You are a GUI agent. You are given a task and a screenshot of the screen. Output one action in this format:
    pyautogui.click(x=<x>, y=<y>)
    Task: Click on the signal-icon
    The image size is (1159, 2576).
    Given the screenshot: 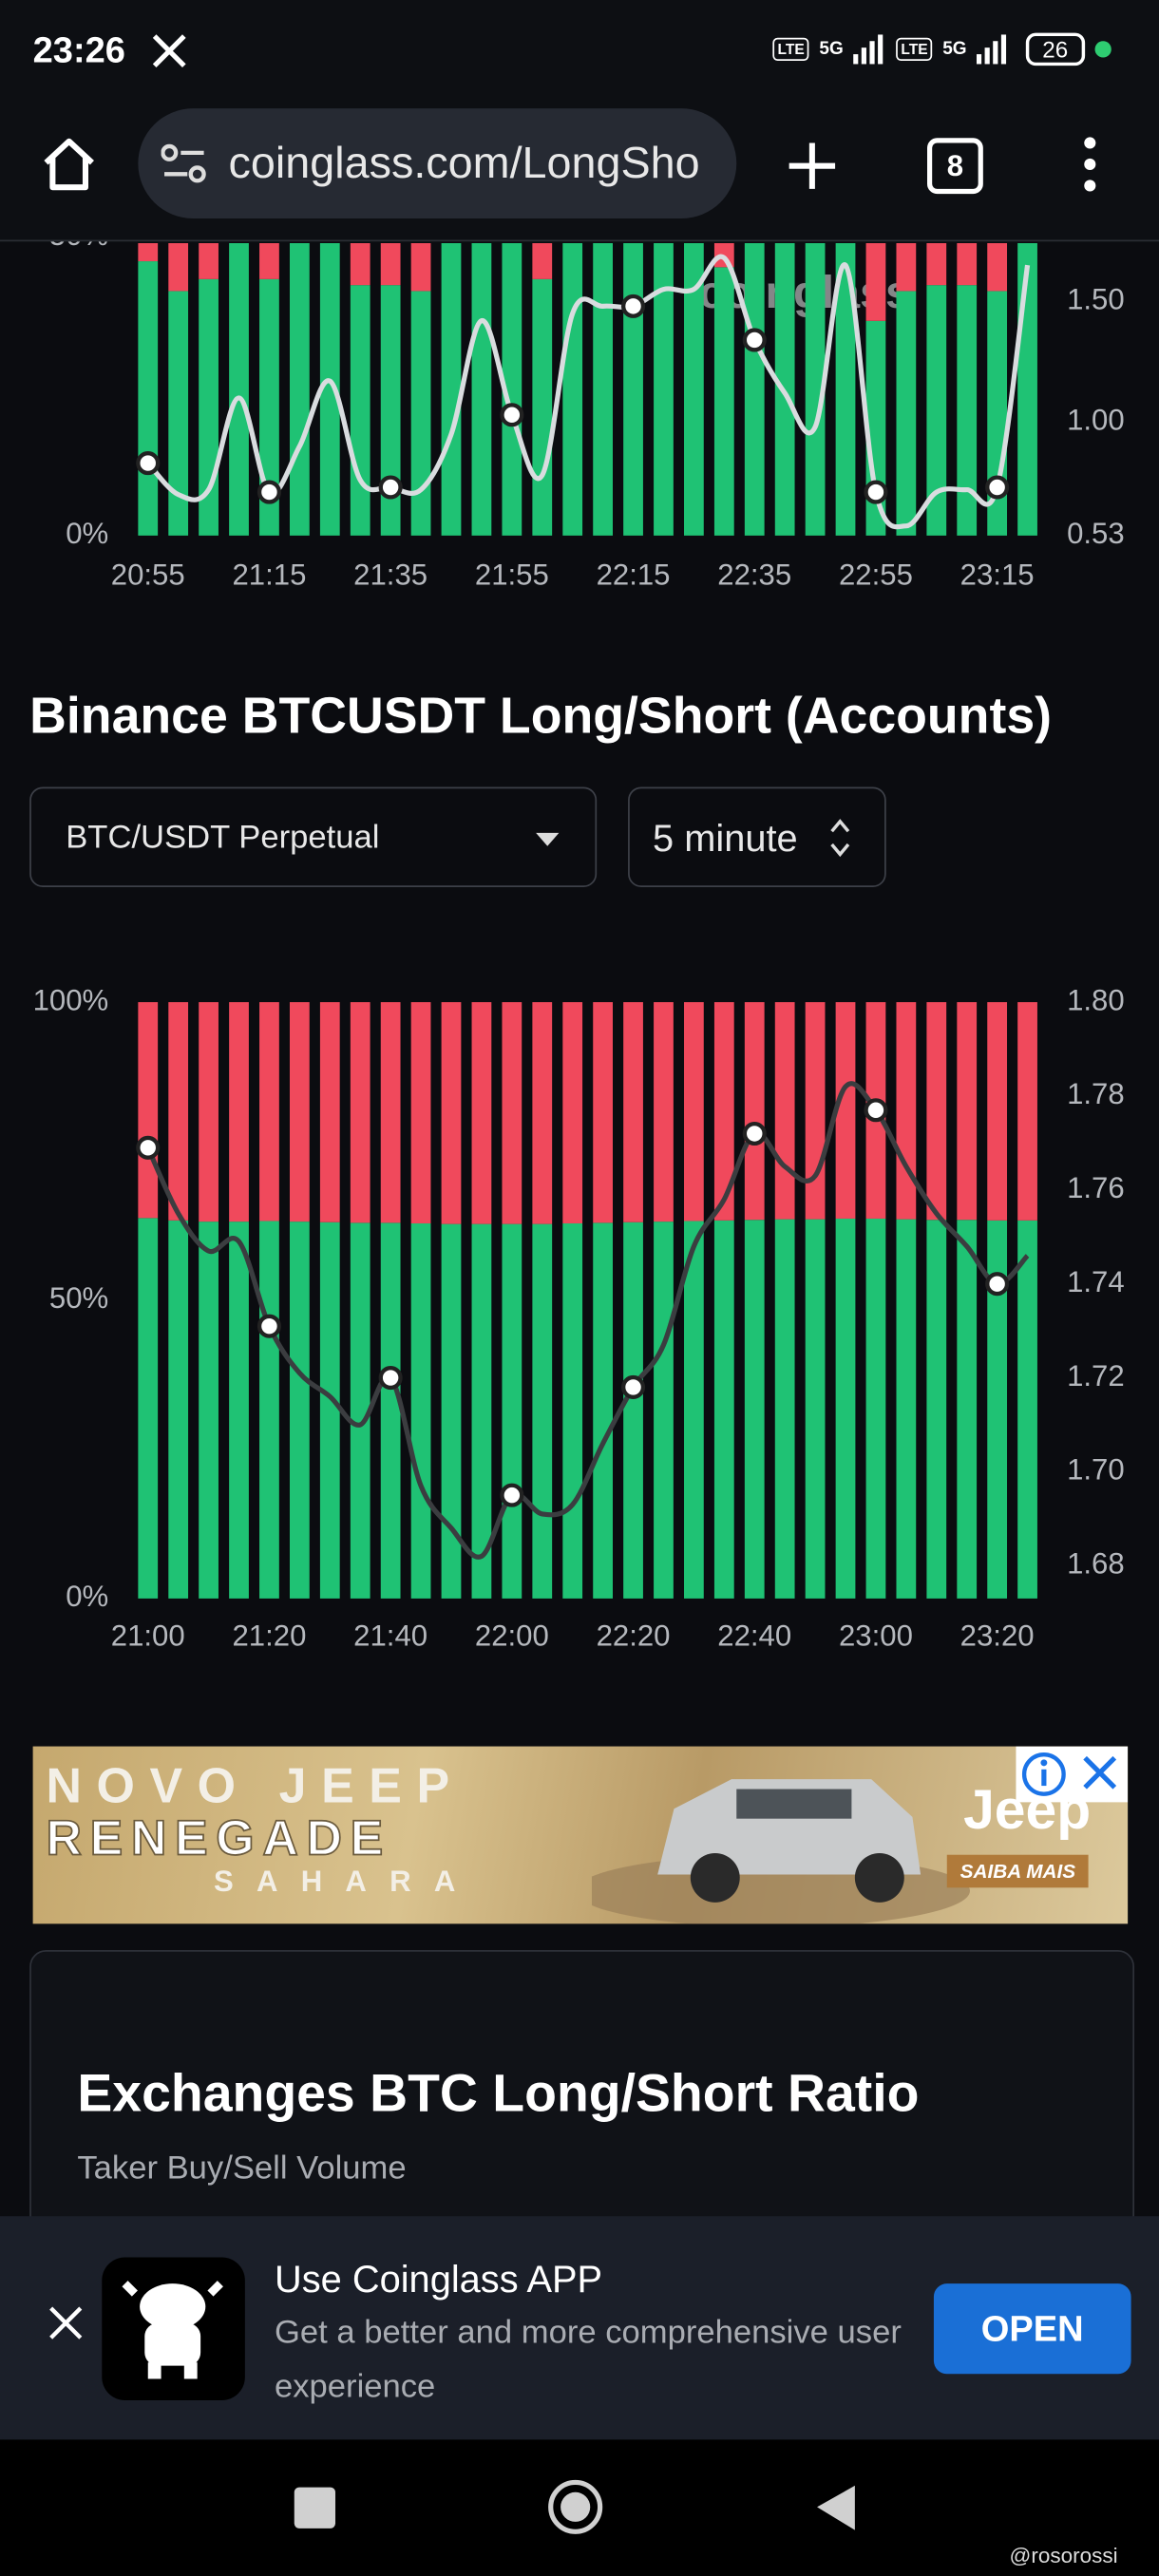 What is the action you would take?
    pyautogui.click(x=992, y=49)
    